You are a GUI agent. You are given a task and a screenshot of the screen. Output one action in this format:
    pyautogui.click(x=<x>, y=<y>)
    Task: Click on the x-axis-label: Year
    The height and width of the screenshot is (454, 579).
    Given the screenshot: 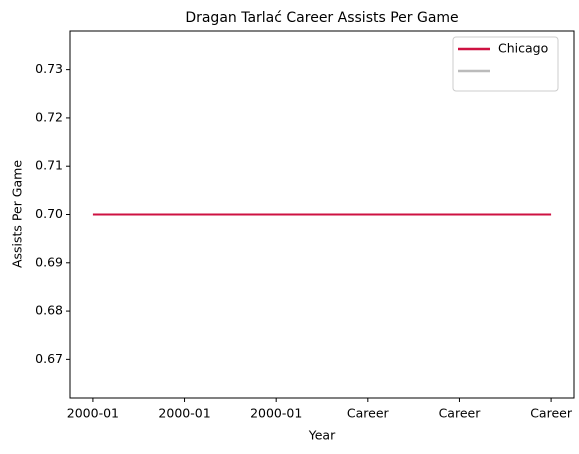 What is the action you would take?
    pyautogui.click(x=322, y=435)
    